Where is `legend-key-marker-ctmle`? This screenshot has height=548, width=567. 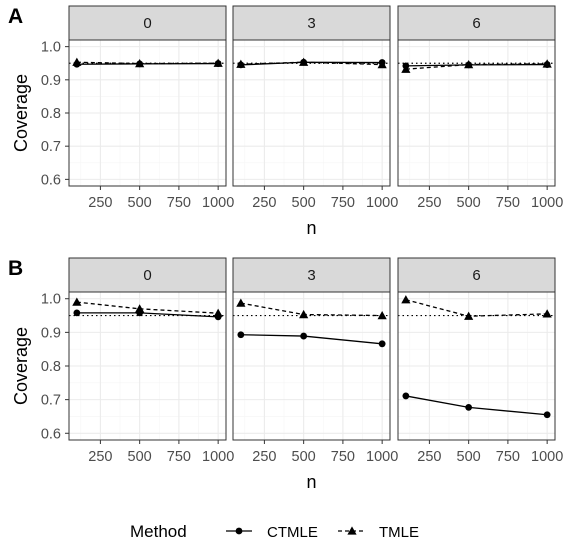
legend-key-marker-ctmle is located at coordinates (239, 531).